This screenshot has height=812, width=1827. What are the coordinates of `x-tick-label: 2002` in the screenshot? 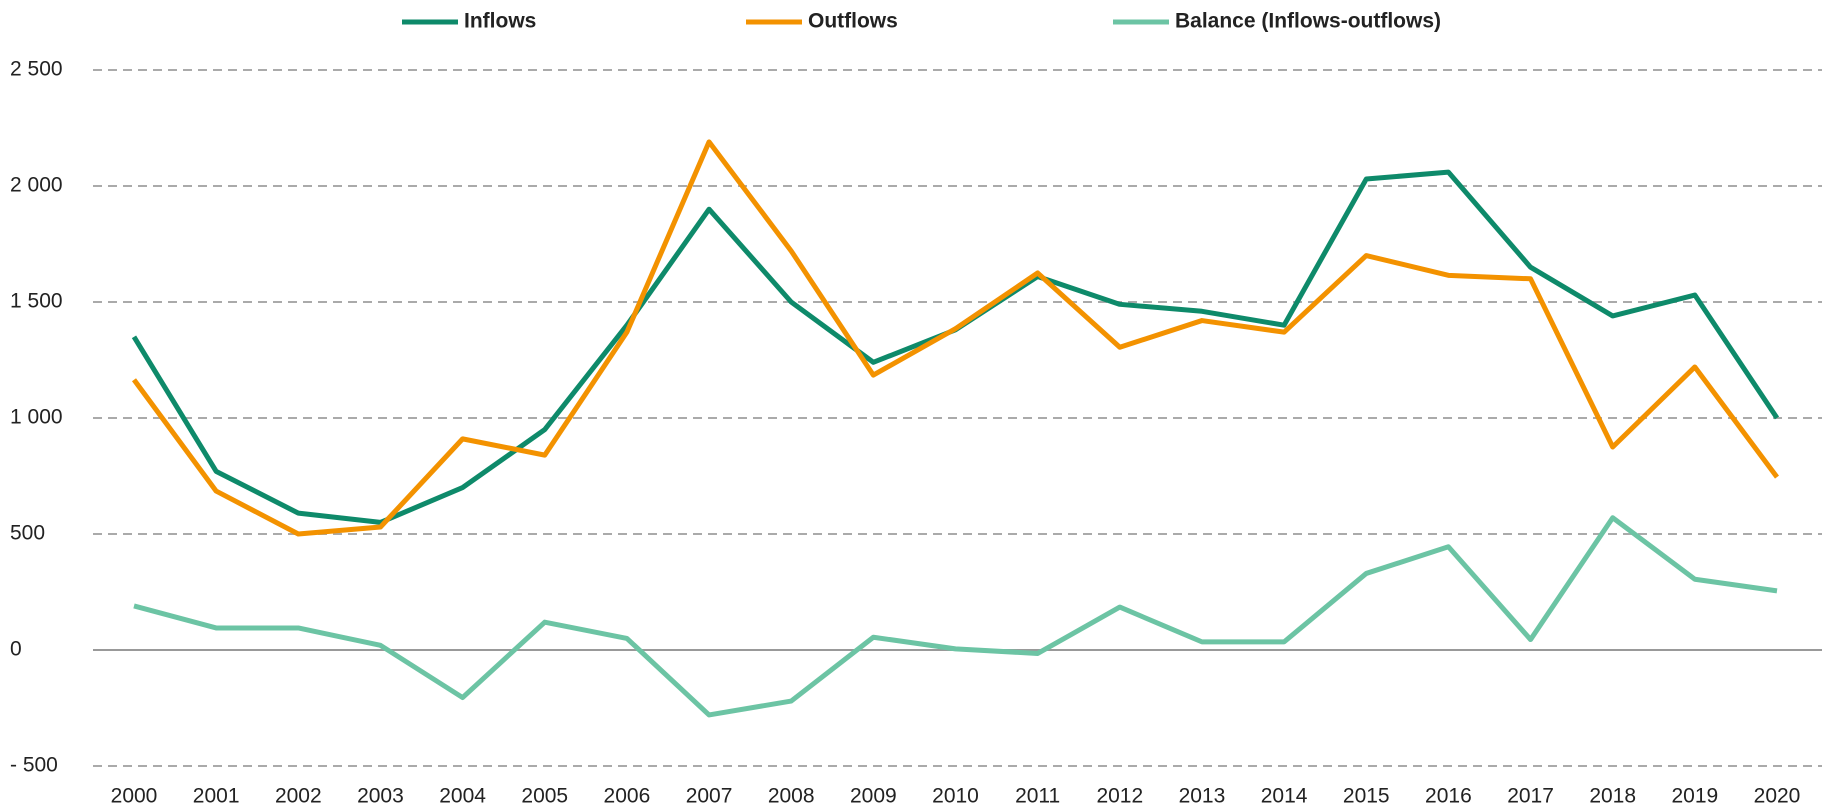 It's located at (298, 796).